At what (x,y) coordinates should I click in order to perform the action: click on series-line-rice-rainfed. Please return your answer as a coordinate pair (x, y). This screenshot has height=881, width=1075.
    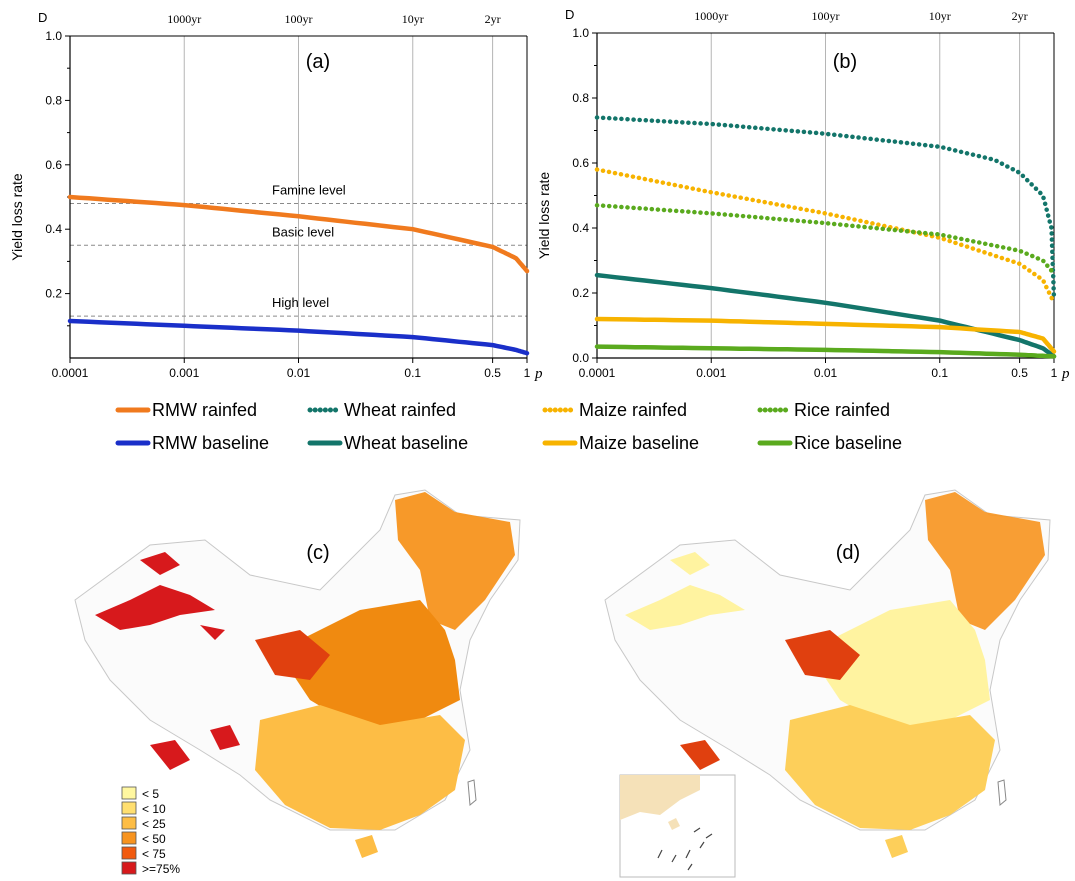
    Looking at the image, I should click on (825, 239).